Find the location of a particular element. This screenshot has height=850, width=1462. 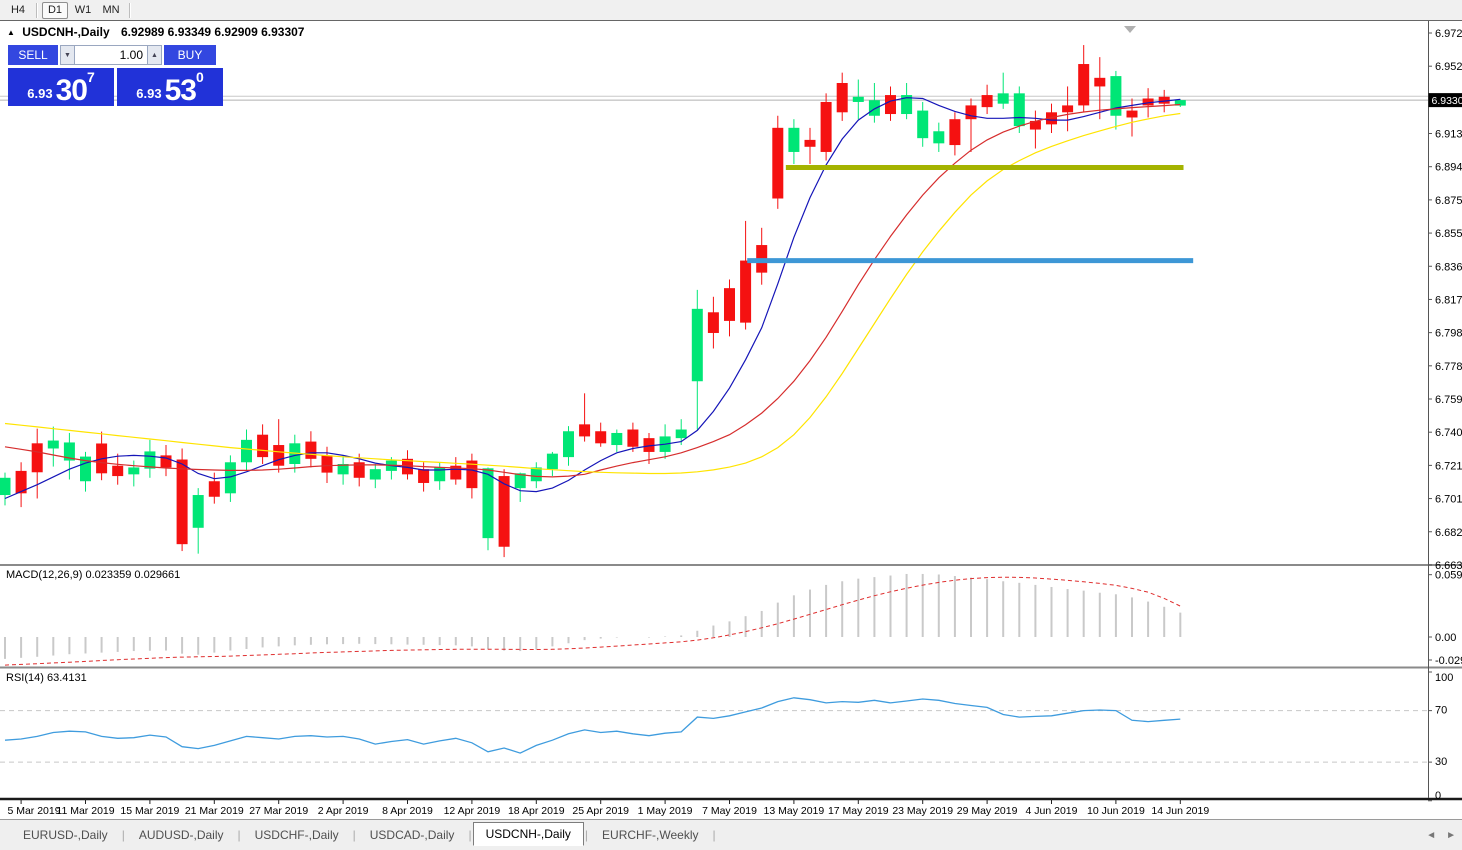

one-click-trading-panel: SELL ▼ ▲ BUY 6.93 30 7 6.93 53 0 is located at coordinates (117, 75).